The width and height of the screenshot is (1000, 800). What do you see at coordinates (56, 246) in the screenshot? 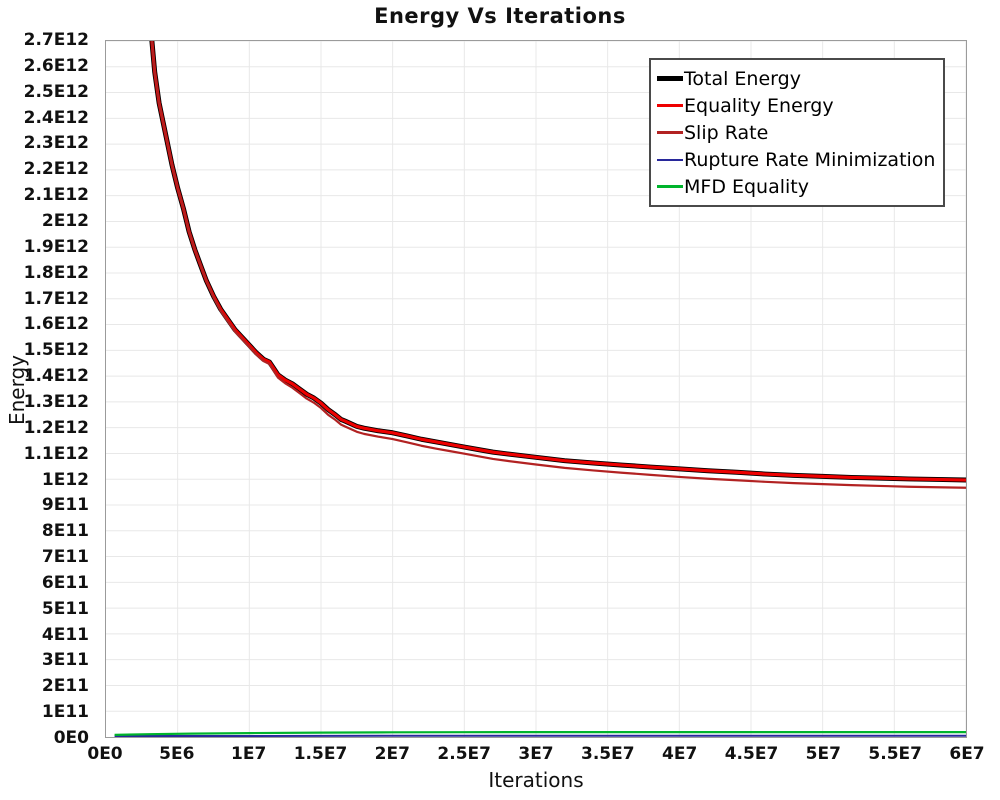
I see `y-tick-label: 1.9E12` at bounding box center [56, 246].